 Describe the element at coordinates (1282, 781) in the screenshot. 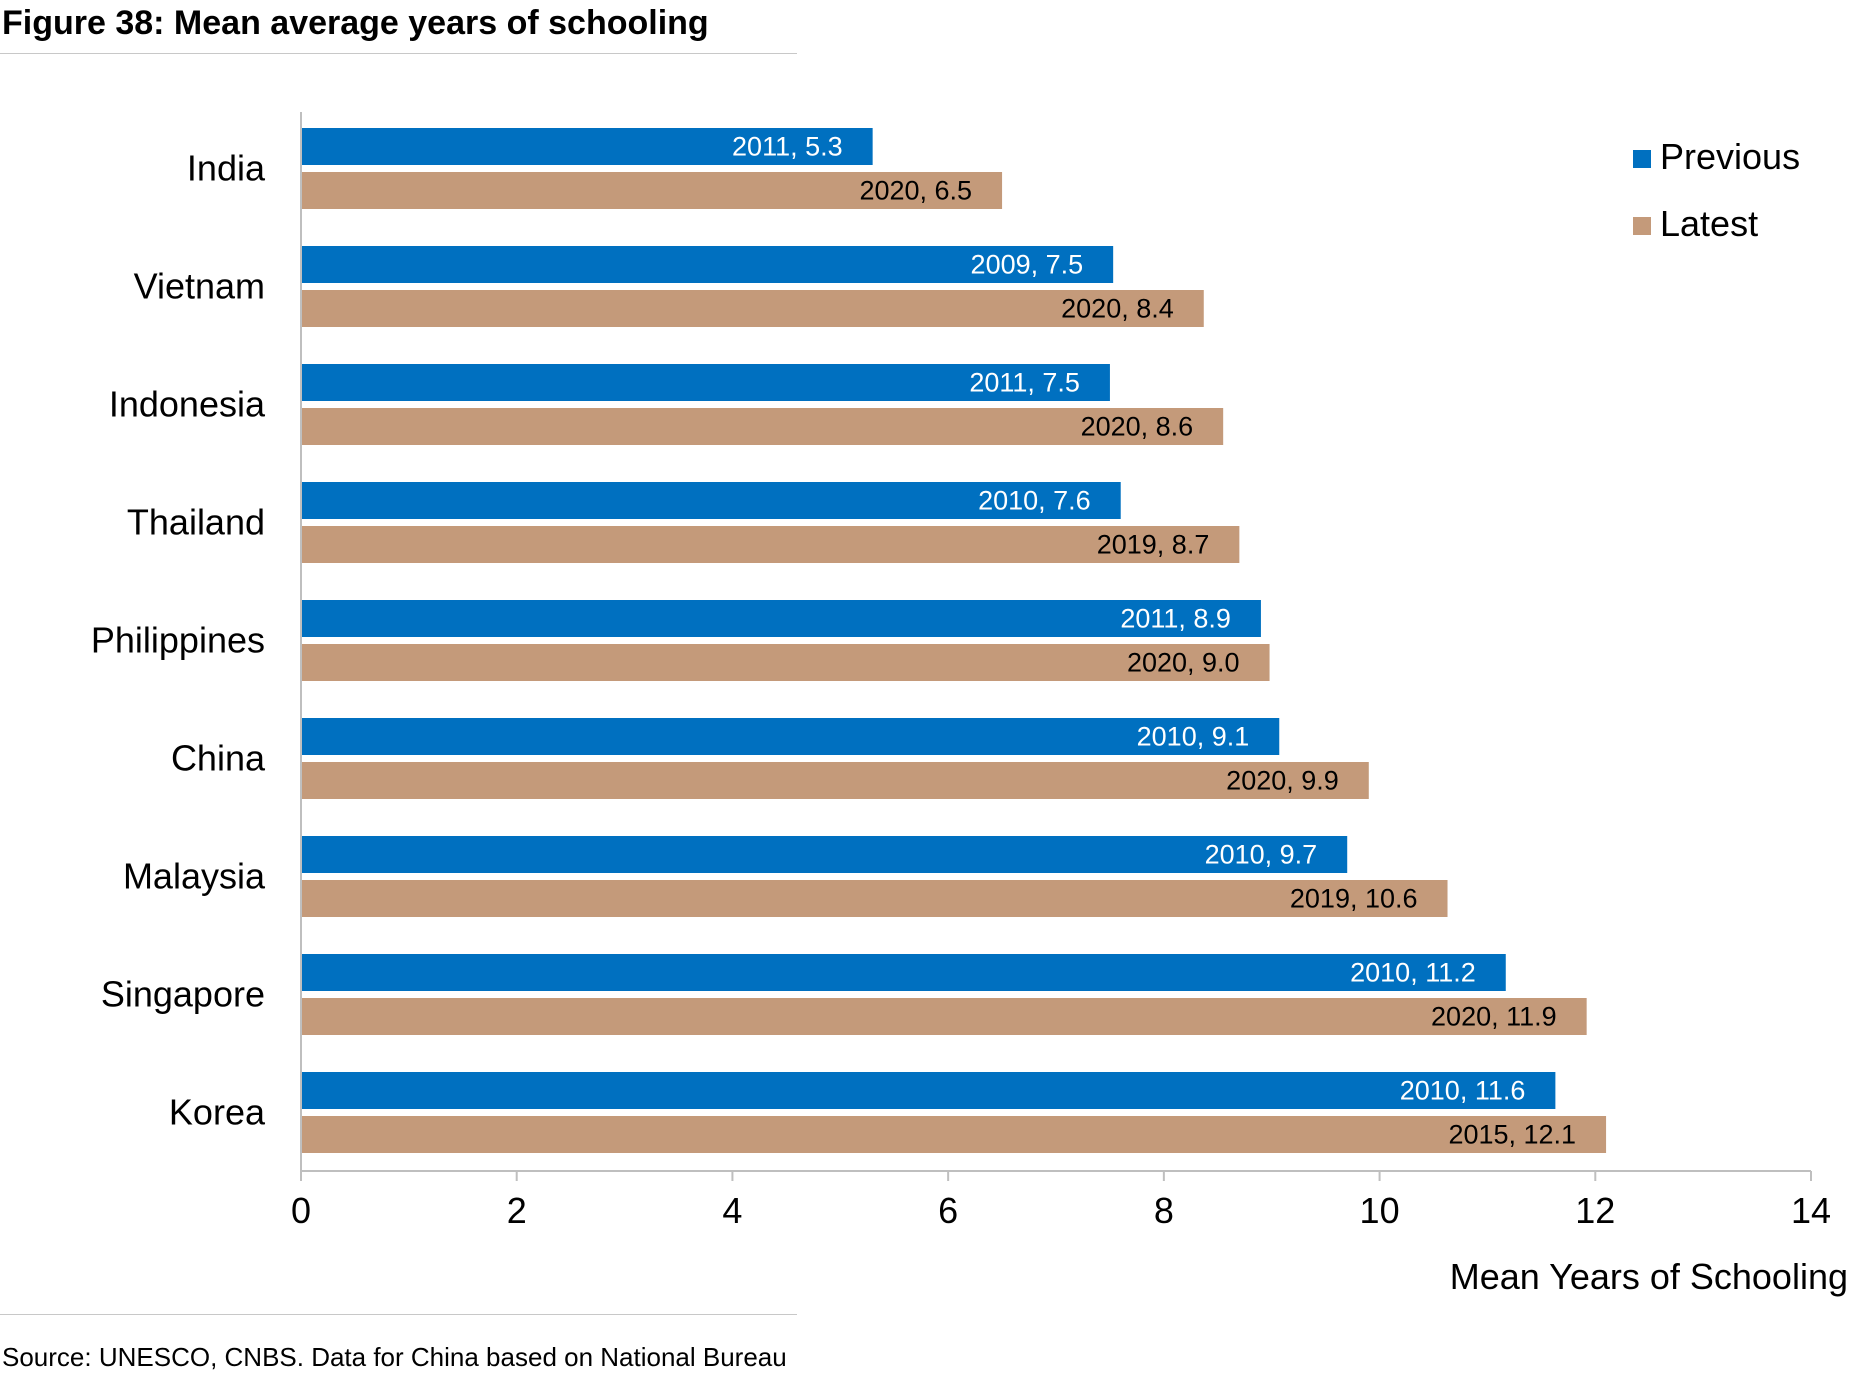

I see `data-label-latest: 2020, 9.9` at that location.